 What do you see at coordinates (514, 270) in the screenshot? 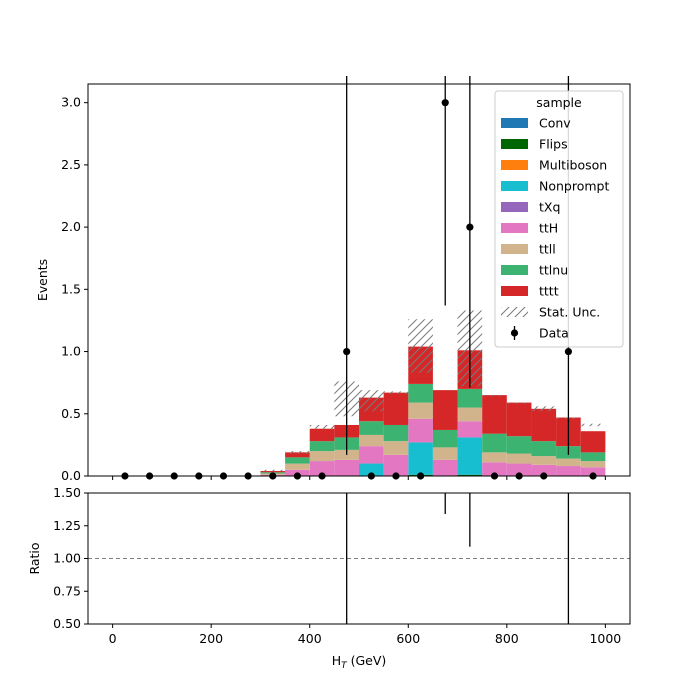
I see `legend-swatch-ttlnu` at bounding box center [514, 270].